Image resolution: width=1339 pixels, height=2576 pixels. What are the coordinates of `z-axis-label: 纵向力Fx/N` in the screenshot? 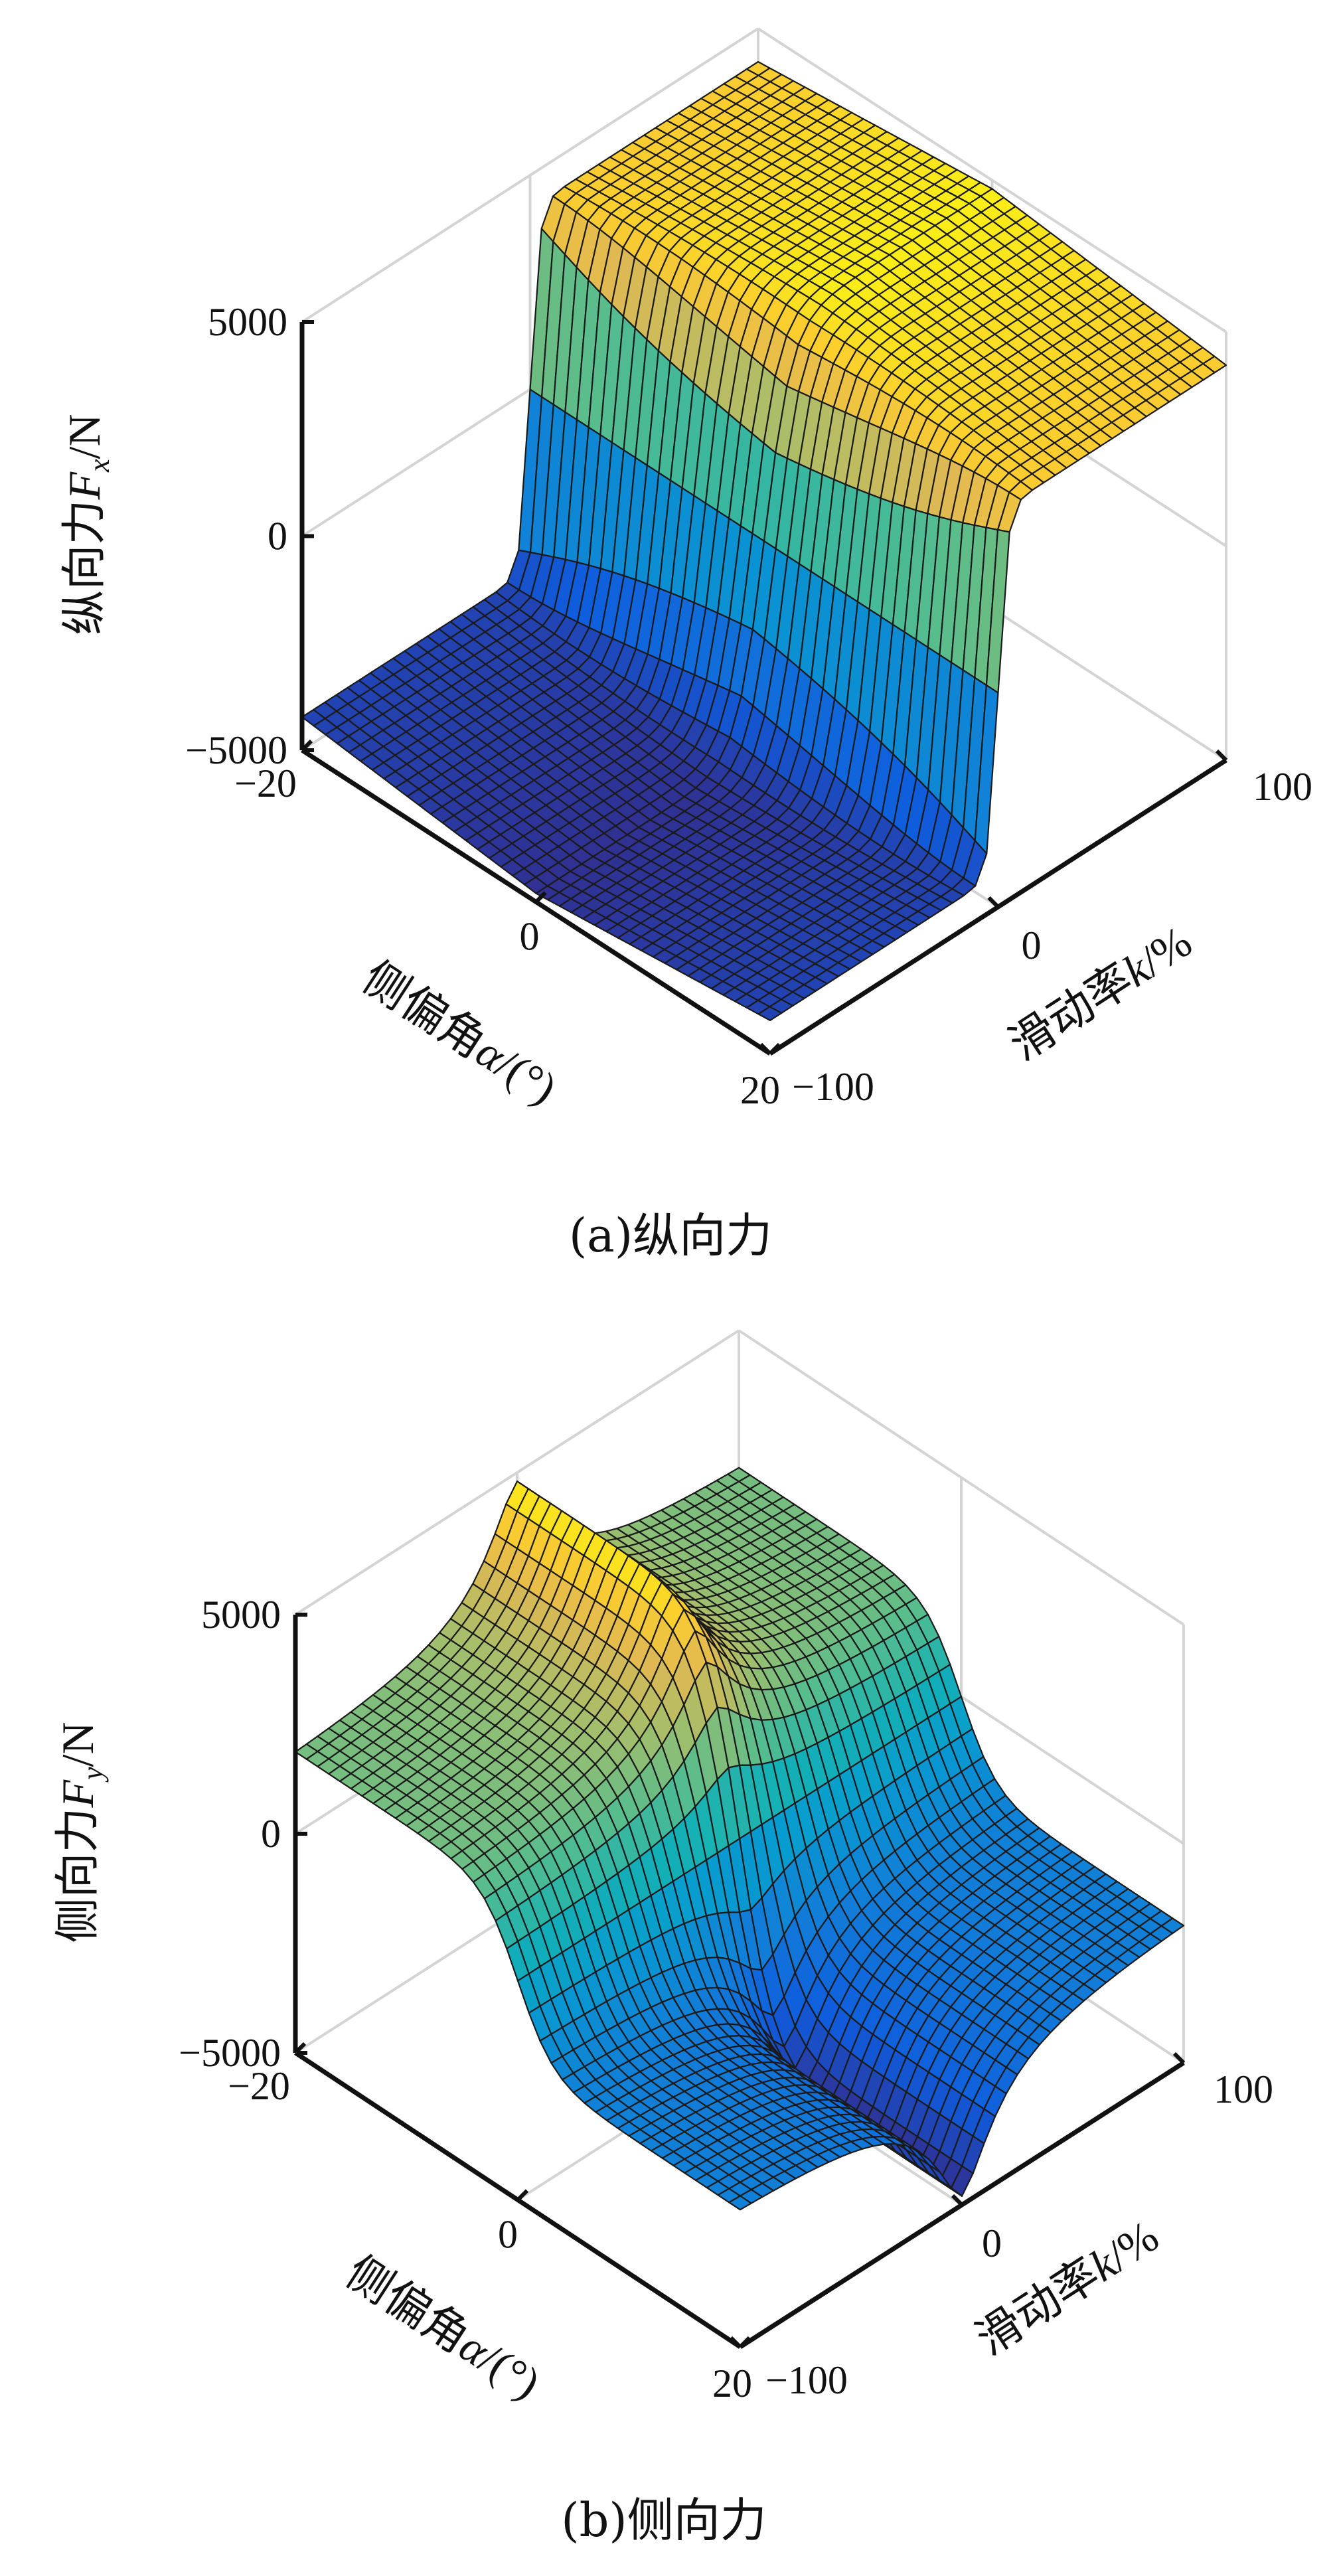 It's located at (87, 524).